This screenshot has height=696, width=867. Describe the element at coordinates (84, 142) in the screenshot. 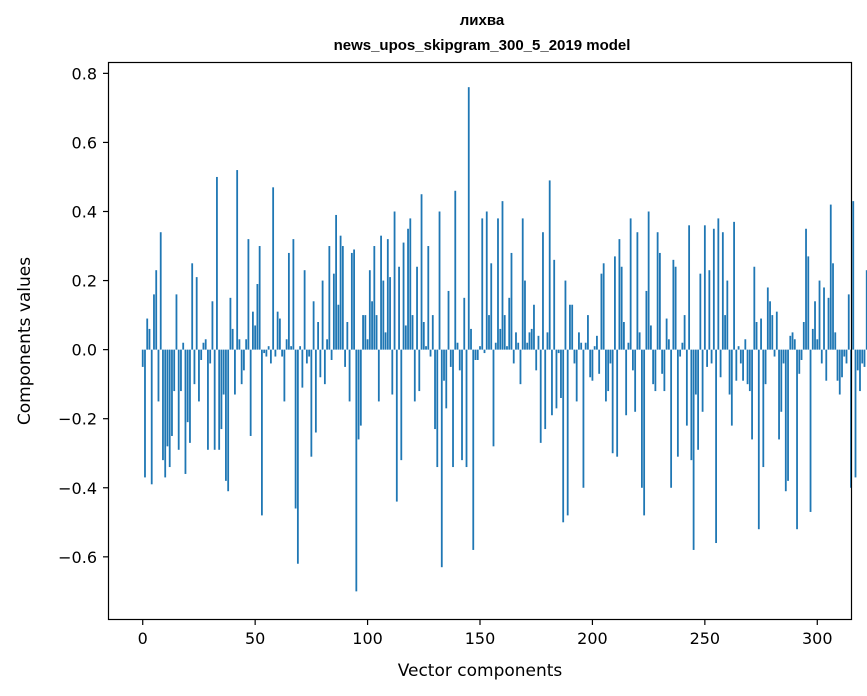

I see `y-tick-label-6: 0.6` at that location.